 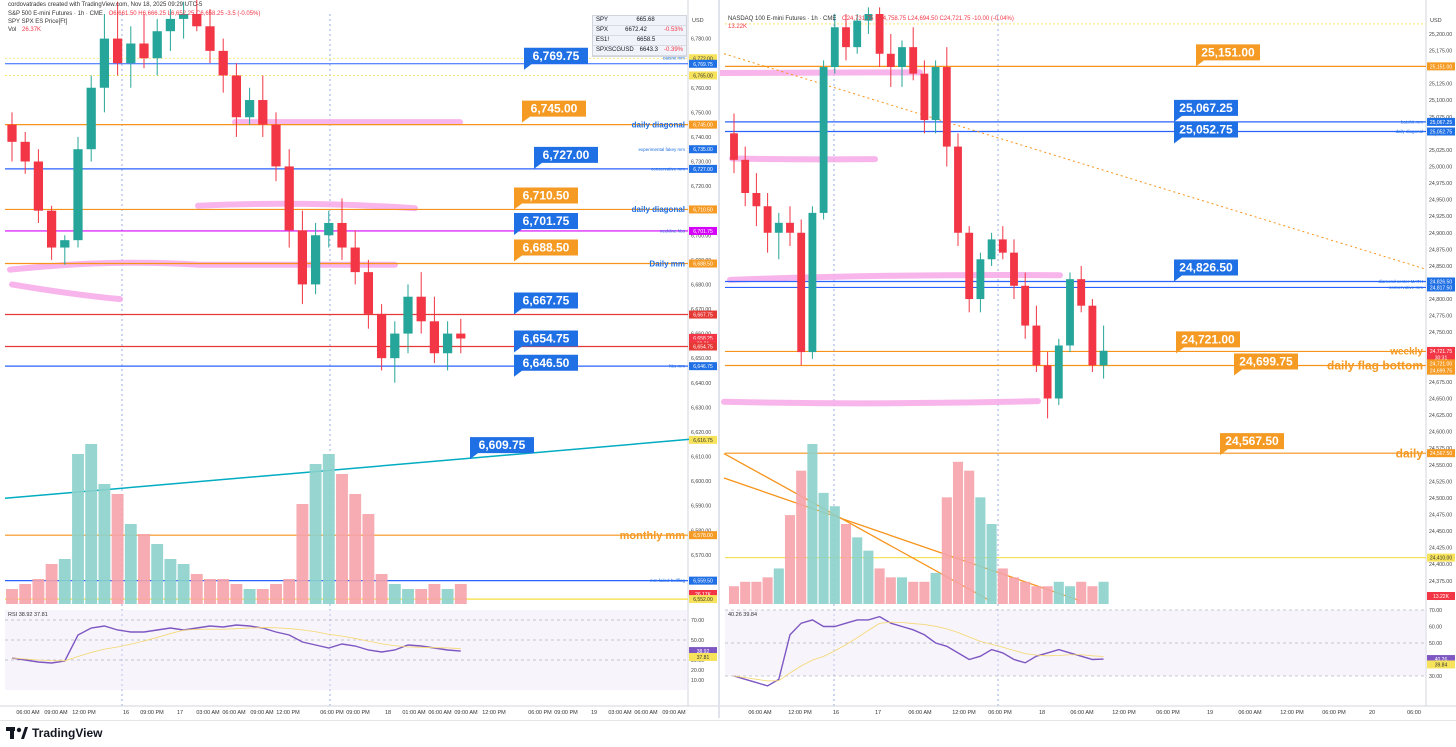 I want to click on y-tick-label: 60.00, so click(x=1435, y=628).